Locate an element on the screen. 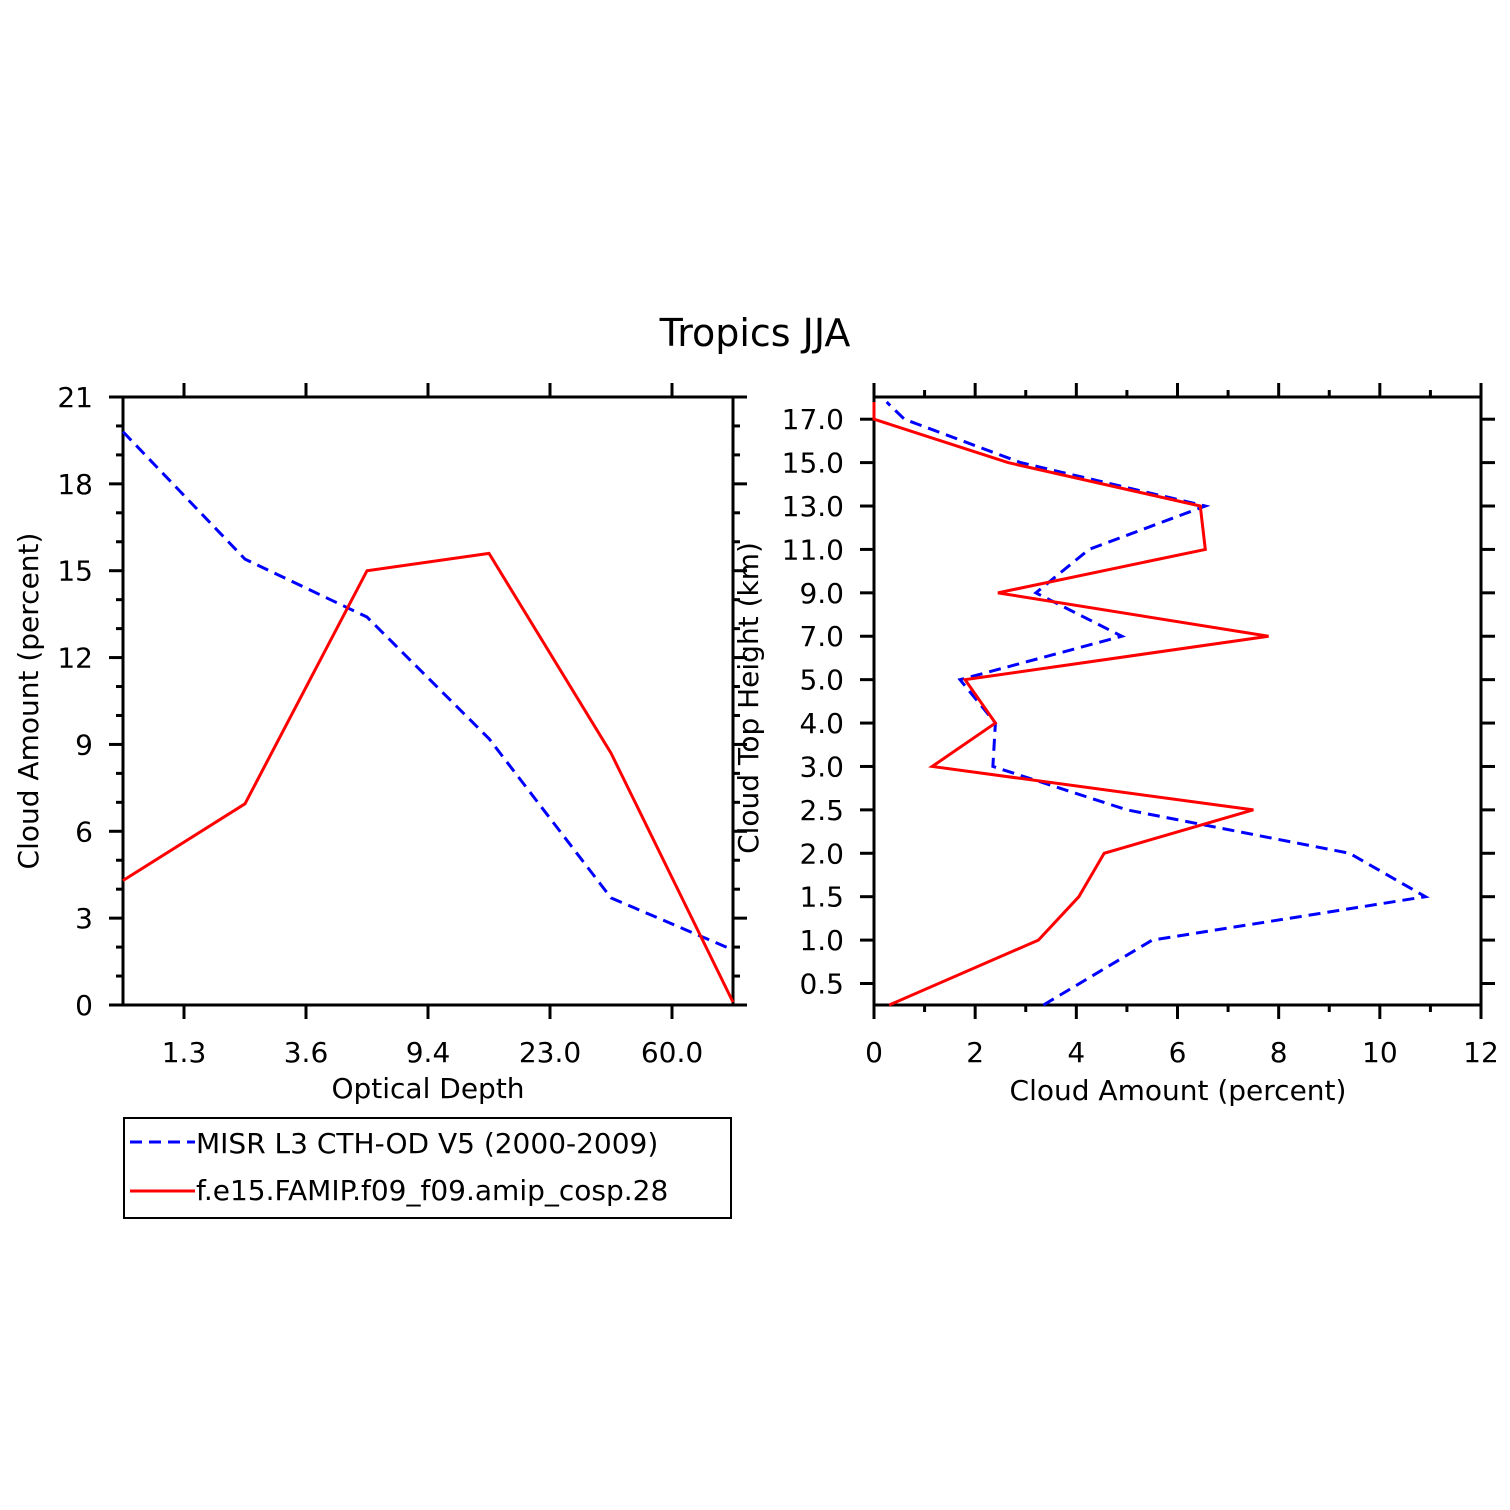  right-ytick-label: 13.0 is located at coordinates (813, 506).